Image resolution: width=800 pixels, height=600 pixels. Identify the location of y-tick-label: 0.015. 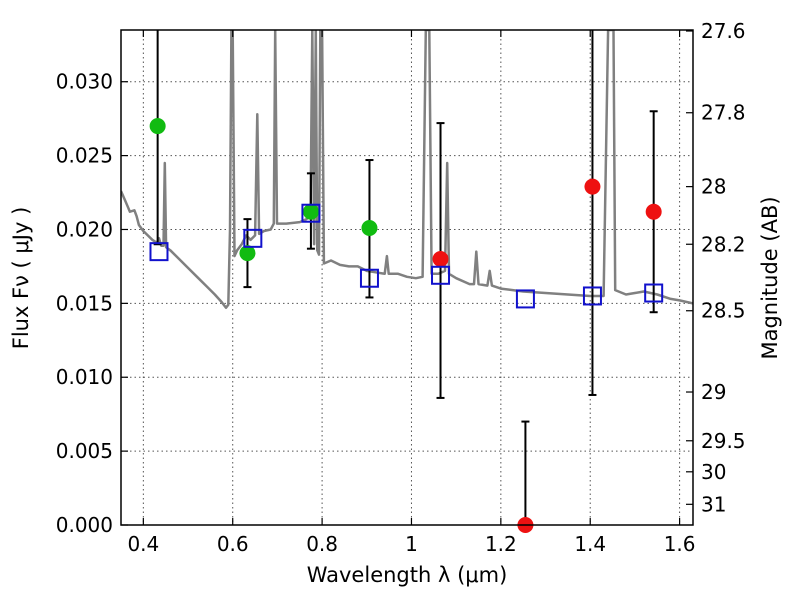
(84, 303).